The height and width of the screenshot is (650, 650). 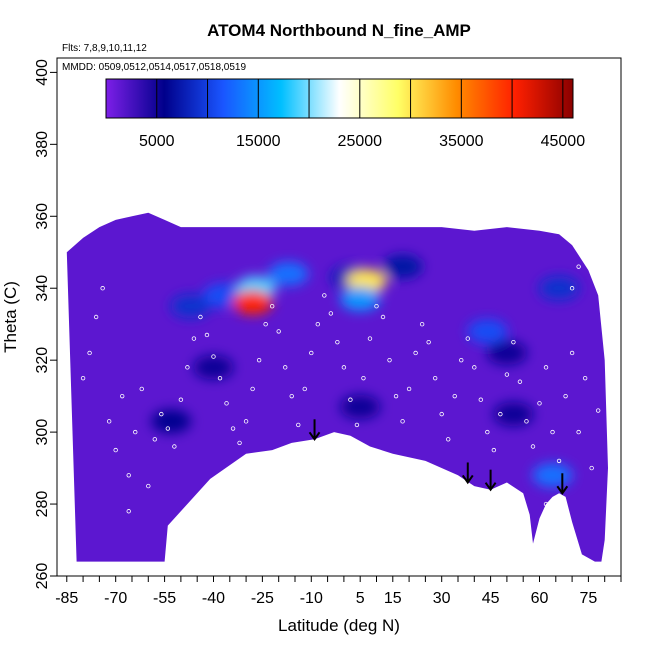 What do you see at coordinates (491, 598) in the screenshot?
I see `x-tick-label: 45` at bounding box center [491, 598].